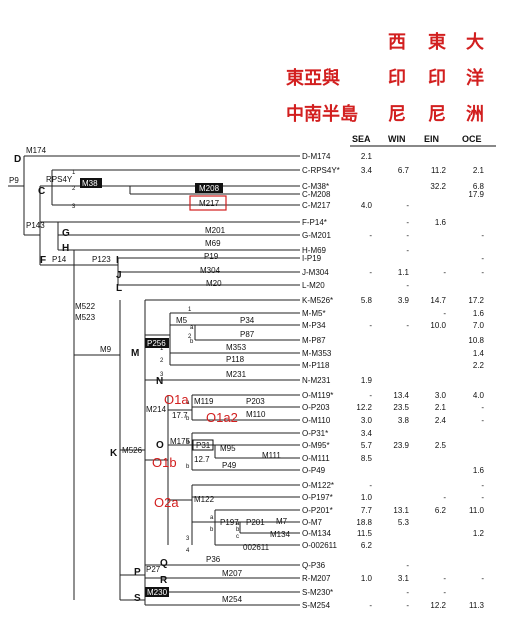 The image size is (531, 640). What do you see at coordinates (247, 334) in the screenshot?
I see `marker-label: P87` at bounding box center [247, 334].